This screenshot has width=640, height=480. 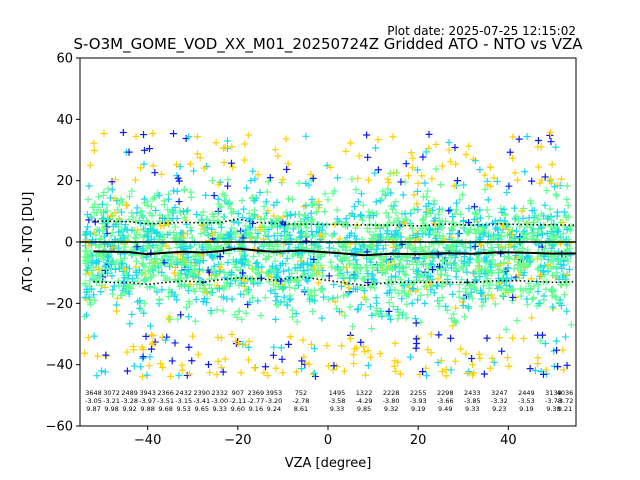 I want to click on x-tick-label: 40, so click(x=508, y=440).